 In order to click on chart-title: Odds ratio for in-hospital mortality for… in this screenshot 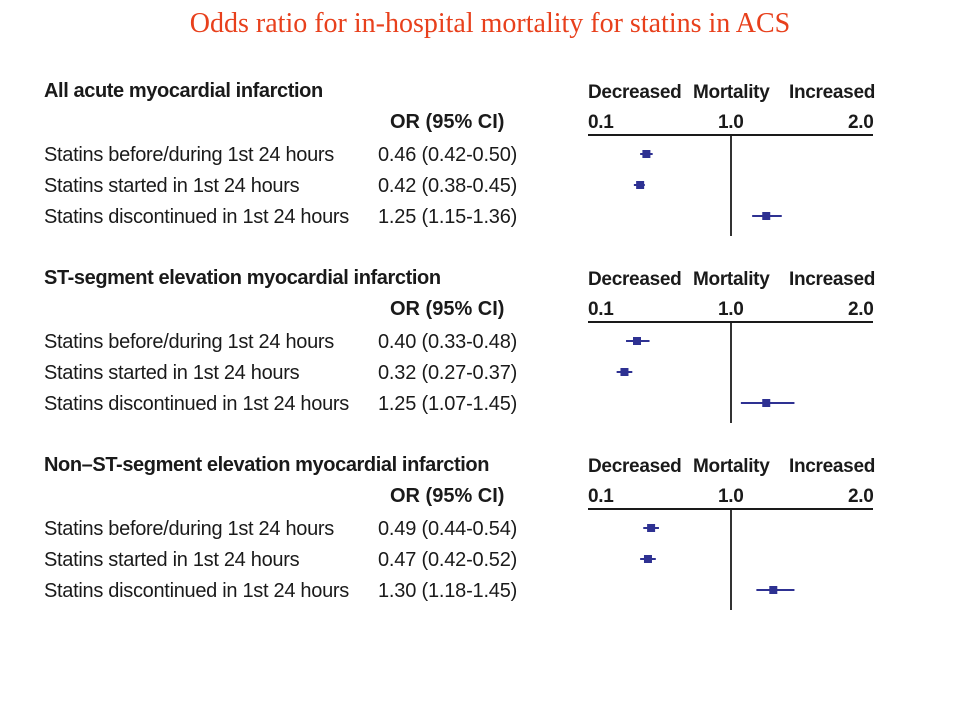, I will do `click(490, 23)`.